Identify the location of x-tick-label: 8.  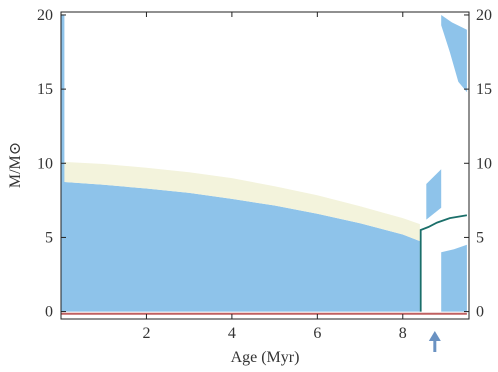
(403, 333).